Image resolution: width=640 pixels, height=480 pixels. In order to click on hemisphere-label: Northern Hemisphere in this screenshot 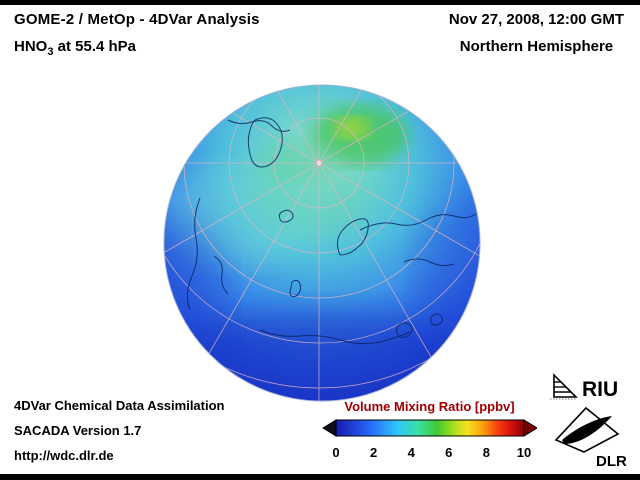, I will do `click(536, 46)`.